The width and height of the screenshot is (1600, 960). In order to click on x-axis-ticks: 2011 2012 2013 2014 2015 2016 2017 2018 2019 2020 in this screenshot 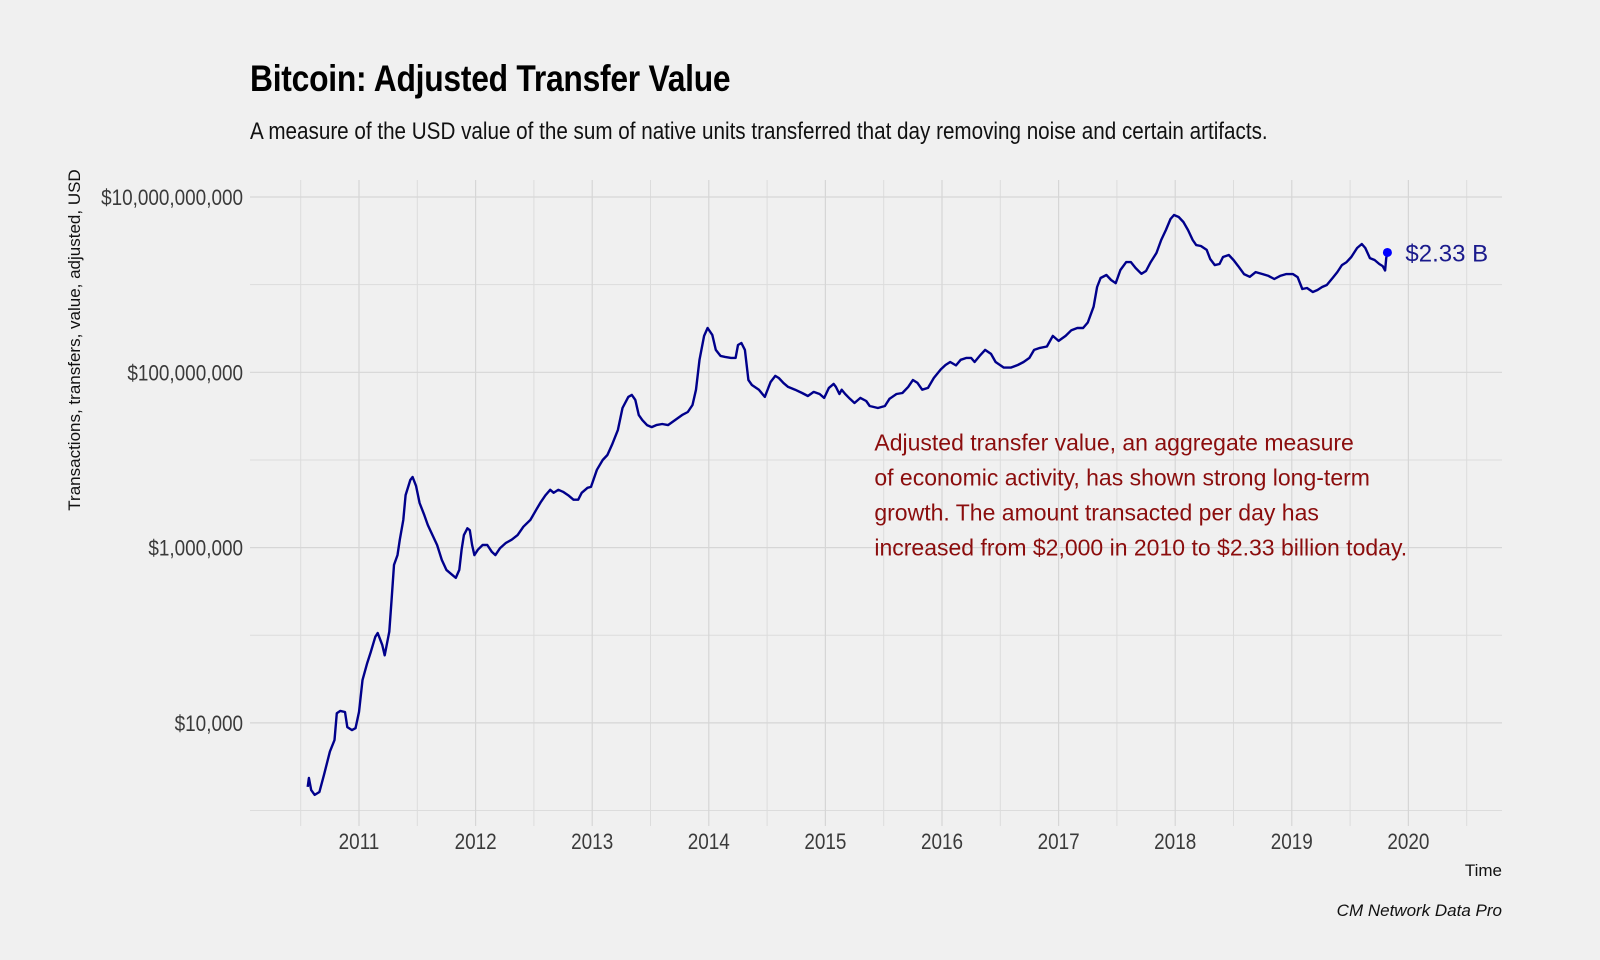, I will do `click(884, 842)`.